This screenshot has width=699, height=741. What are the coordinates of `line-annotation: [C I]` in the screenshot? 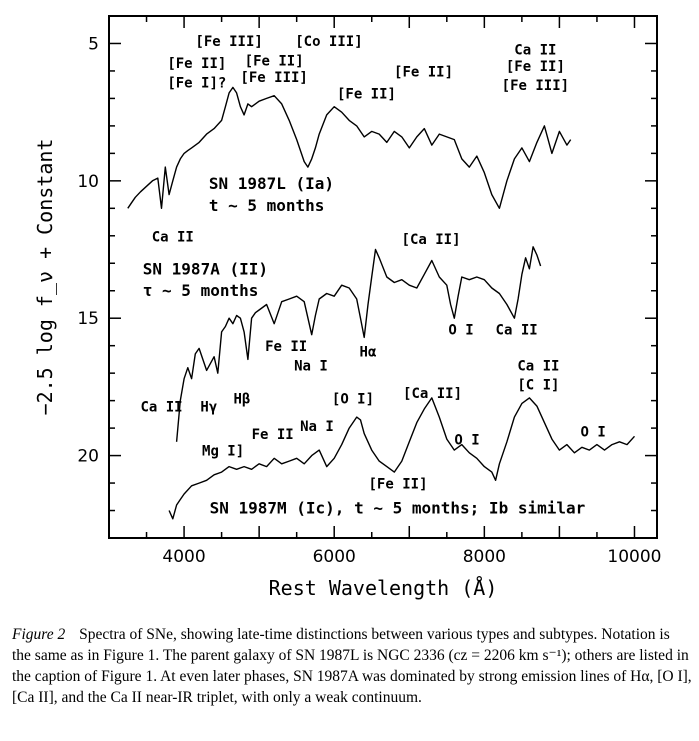 It's located at (538, 386).